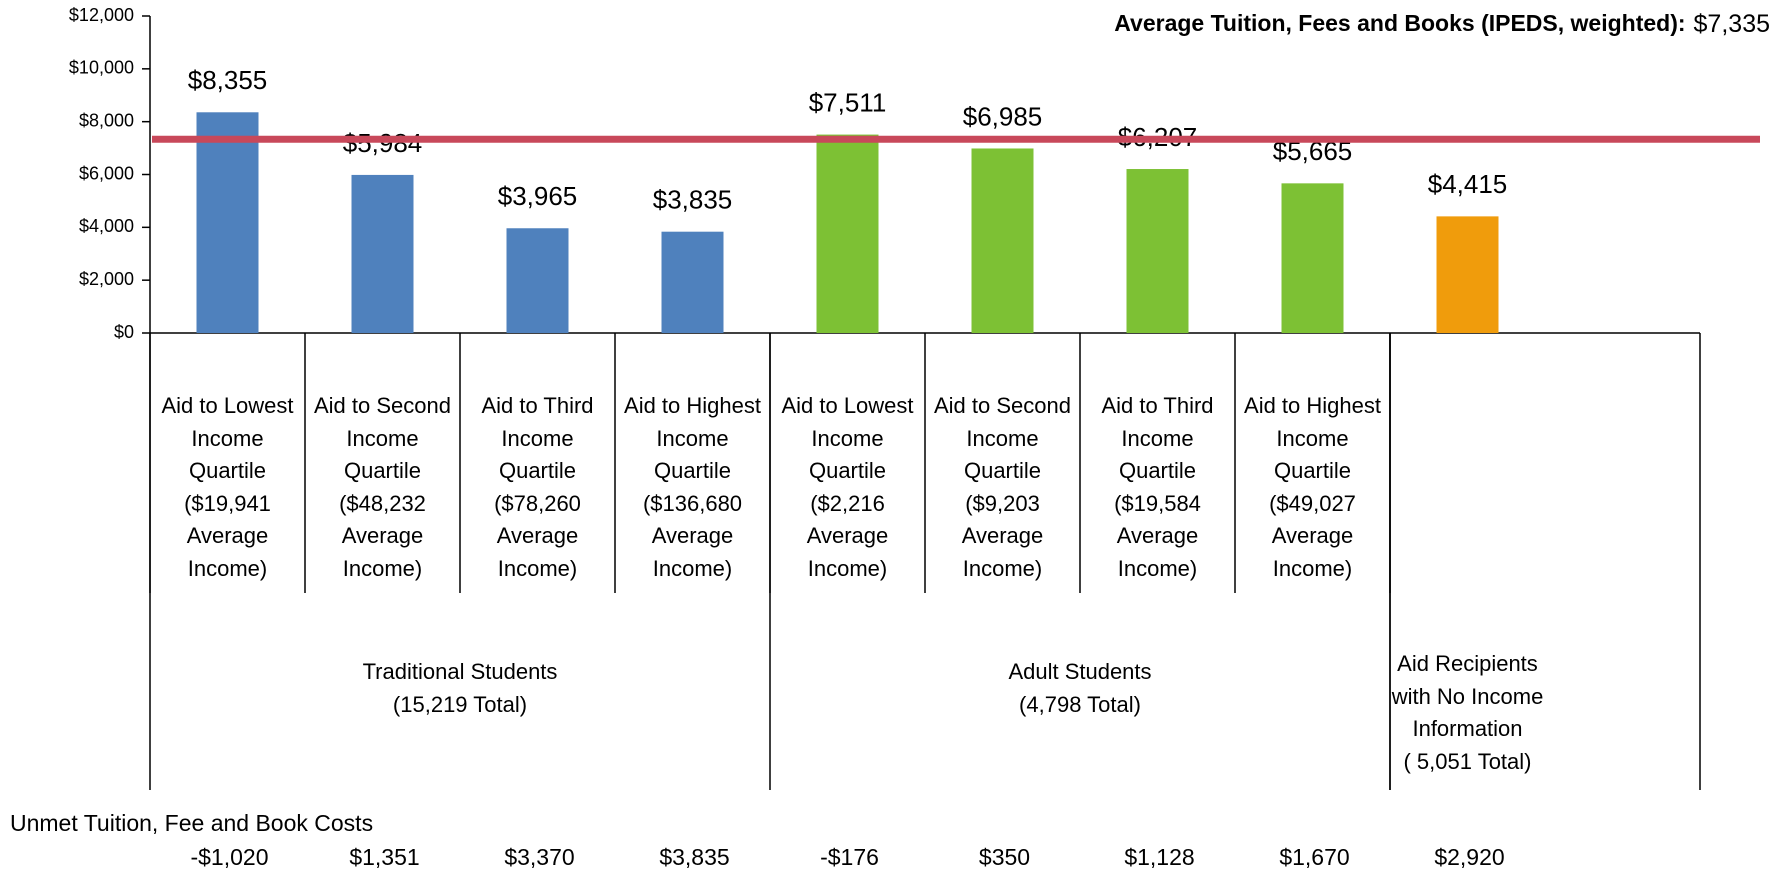 Image resolution: width=1787 pixels, height=871 pixels. What do you see at coordinates (539, 857) in the screenshot?
I see `unmet-value: $3,370` at bounding box center [539, 857].